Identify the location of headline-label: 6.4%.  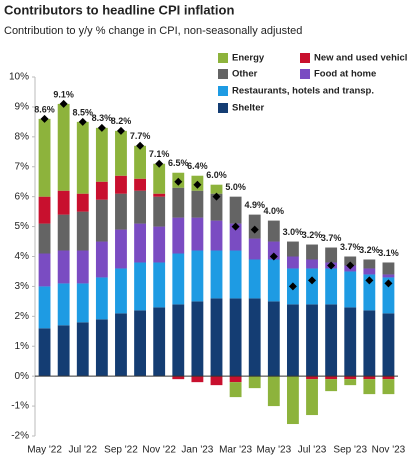
(197, 166).